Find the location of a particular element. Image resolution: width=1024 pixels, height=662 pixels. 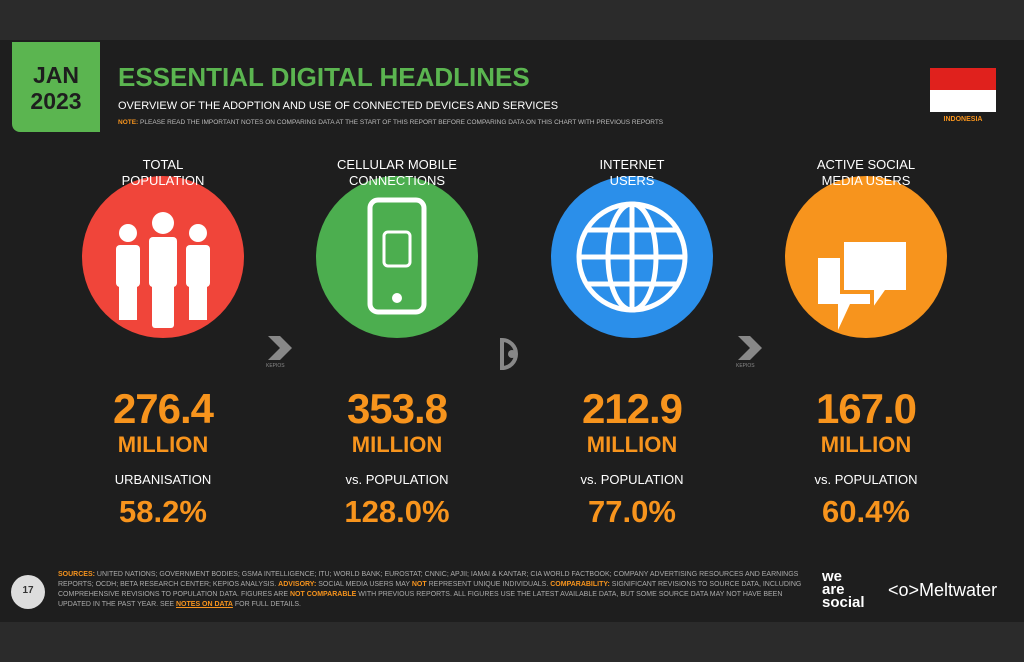

sub-label: URBANISATION is located at coordinates (163, 479).